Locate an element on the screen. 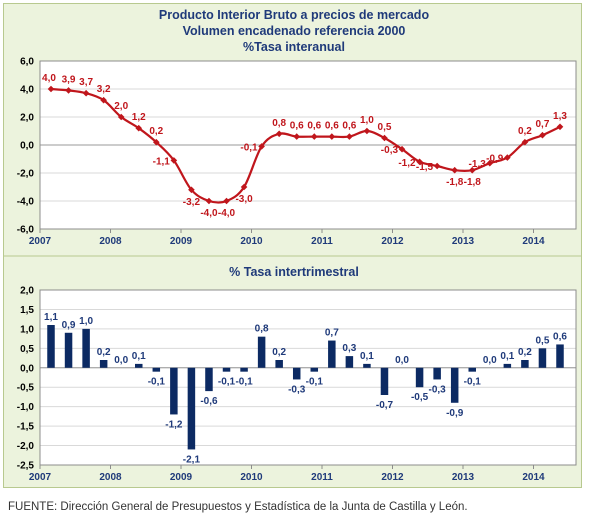 Image resolution: width=589 pixels, height=523 pixels. line-data-label: 2,0 is located at coordinates (121, 106).